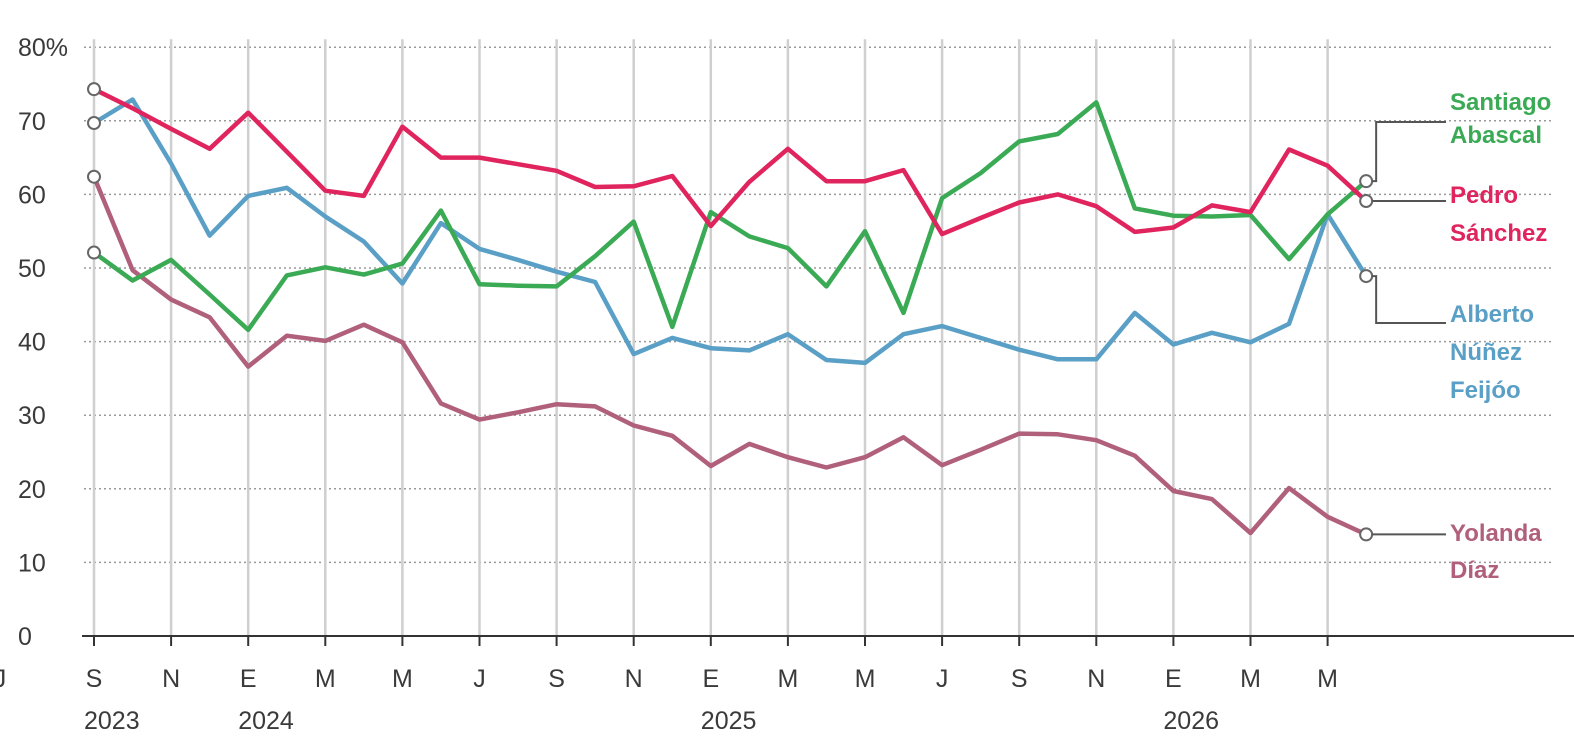 This screenshot has width=1574, height=739. I want to click on series-label-1: Abascal, so click(1496, 135).